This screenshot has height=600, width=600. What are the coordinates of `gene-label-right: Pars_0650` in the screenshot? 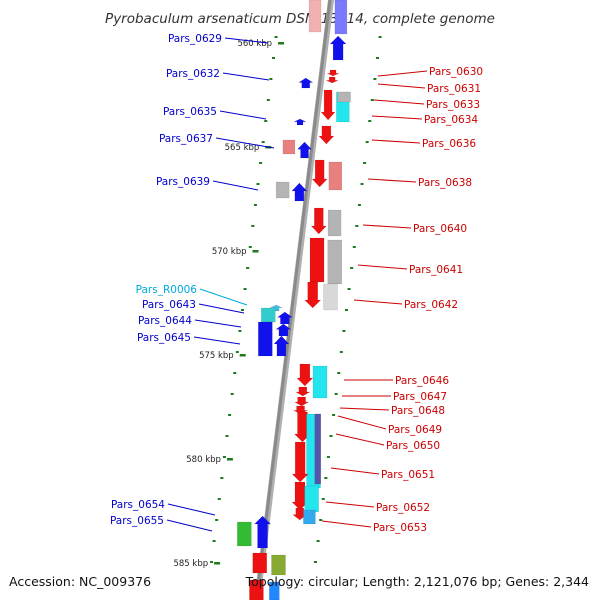 It's located at (413, 446).